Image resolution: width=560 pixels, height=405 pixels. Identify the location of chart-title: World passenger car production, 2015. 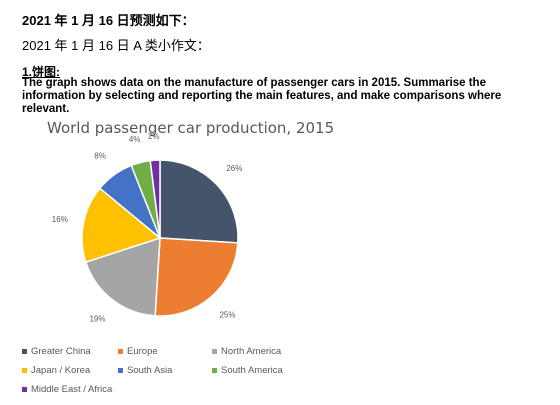
(191, 128).